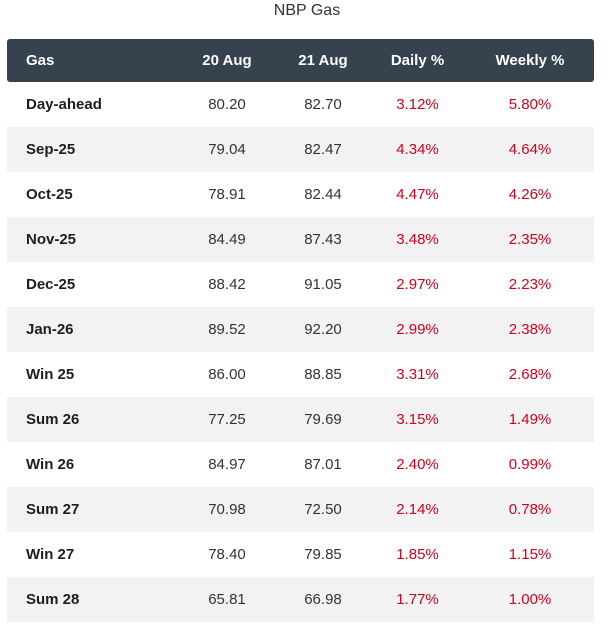  Describe the element at coordinates (530, 239) in the screenshot. I see `weekly-change: 2.35%` at that location.